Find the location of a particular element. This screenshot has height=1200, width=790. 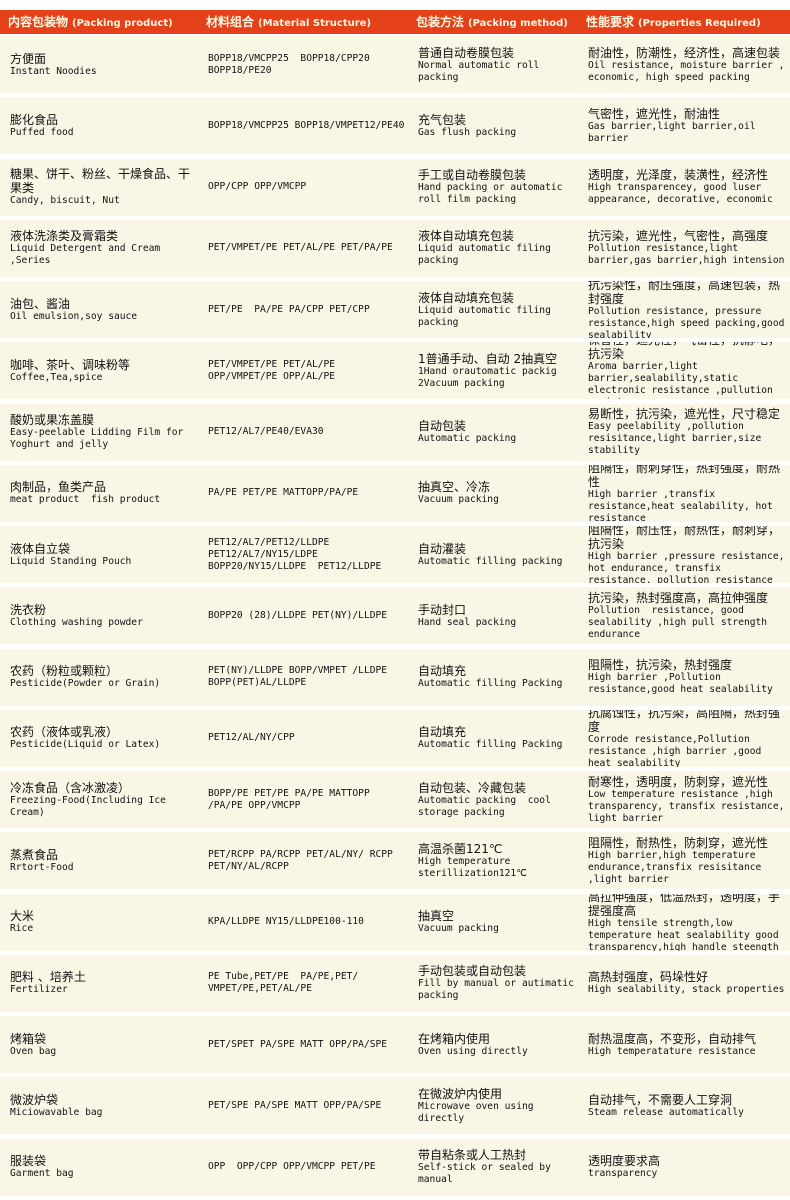

cell-packing-product: 肥料 、培养土 Fertilizer is located at coordinates (101, 983).